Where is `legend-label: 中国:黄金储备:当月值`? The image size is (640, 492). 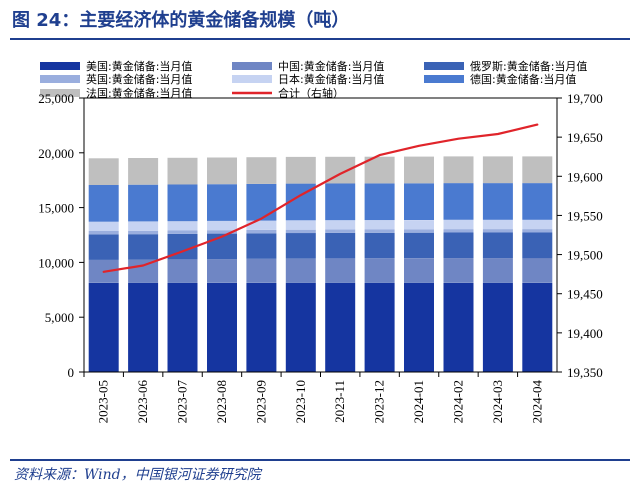 legend-label: 中国:黄金储备:当月值 is located at coordinates (331, 66).